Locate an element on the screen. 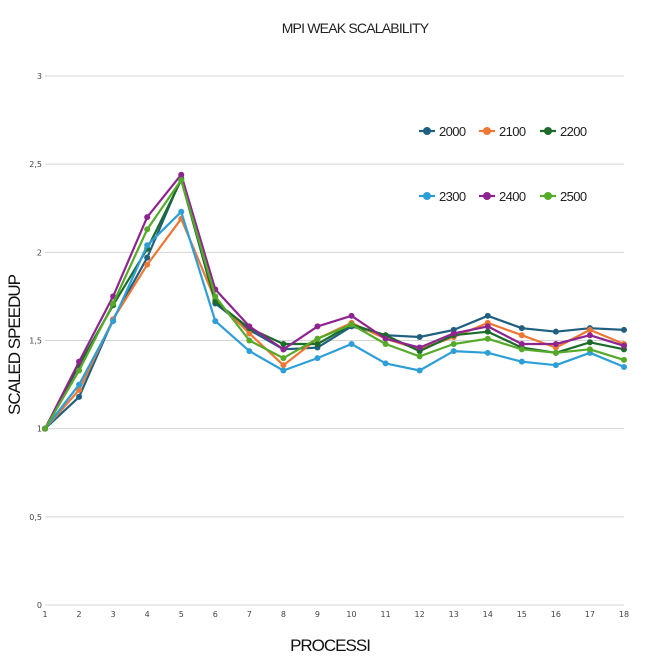  y-tick-label: 0,5 is located at coordinates (35, 517).